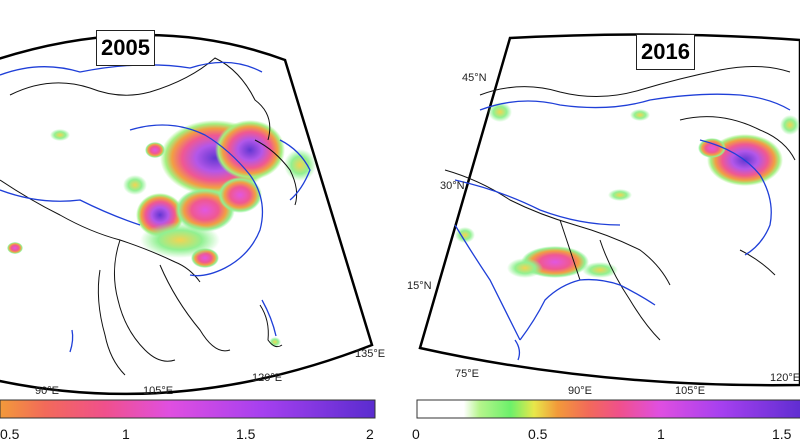 The width and height of the screenshot is (800, 445). Describe the element at coordinates (125, 48) in the screenshot. I see `panel-title-2005: 2005` at that location.